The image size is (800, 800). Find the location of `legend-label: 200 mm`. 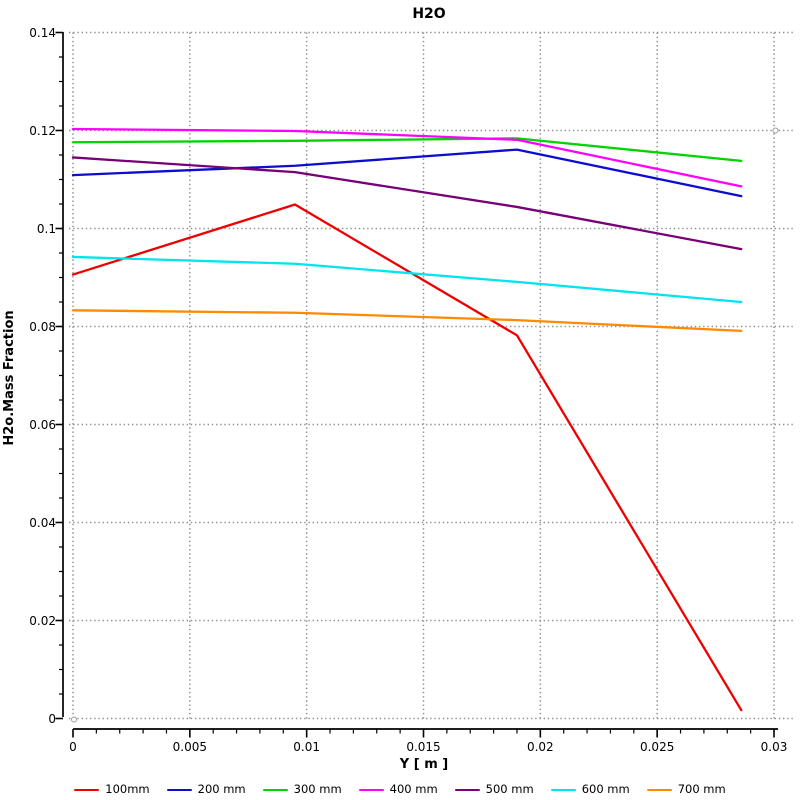

legend-label: 200 mm is located at coordinates (221, 789).